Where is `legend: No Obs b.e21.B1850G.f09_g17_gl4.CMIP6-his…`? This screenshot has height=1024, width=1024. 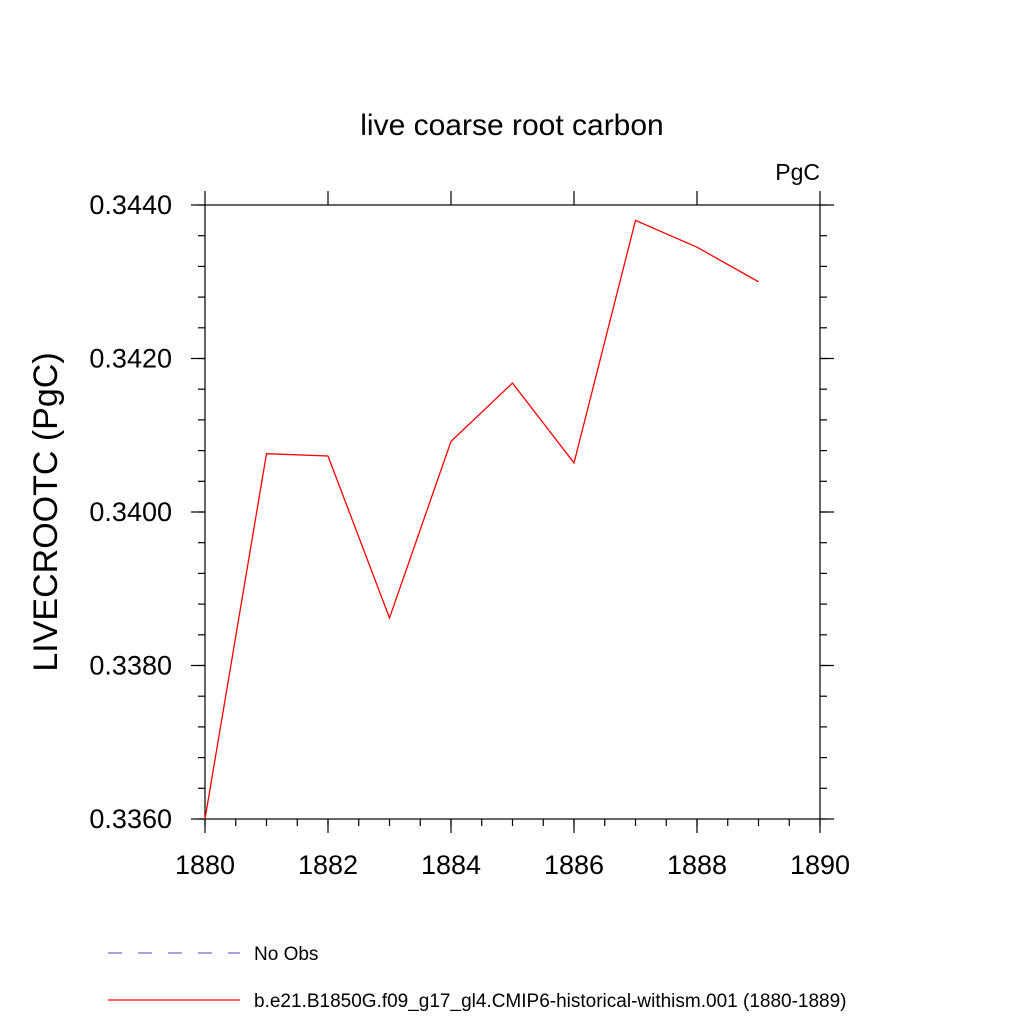
legend: No Obs b.e21.B1850G.f09_g17_gl4.CMIP6-his… is located at coordinates (477, 978).